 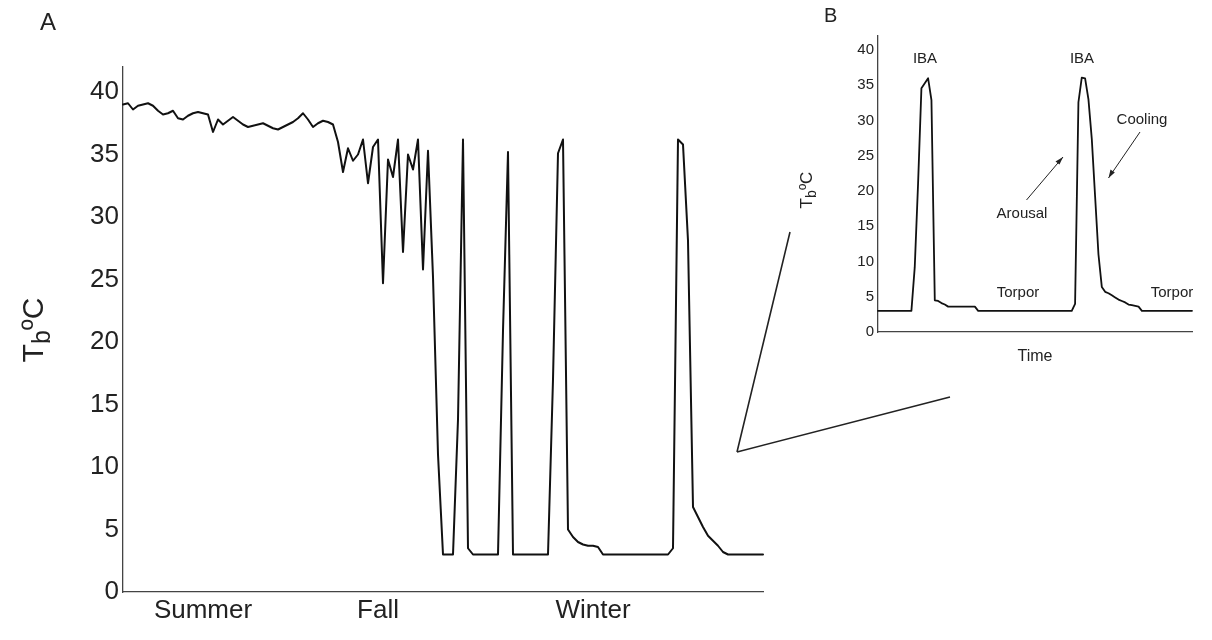 What do you see at coordinates (831, 15) in the screenshot?
I see `chart-title: B` at bounding box center [831, 15].